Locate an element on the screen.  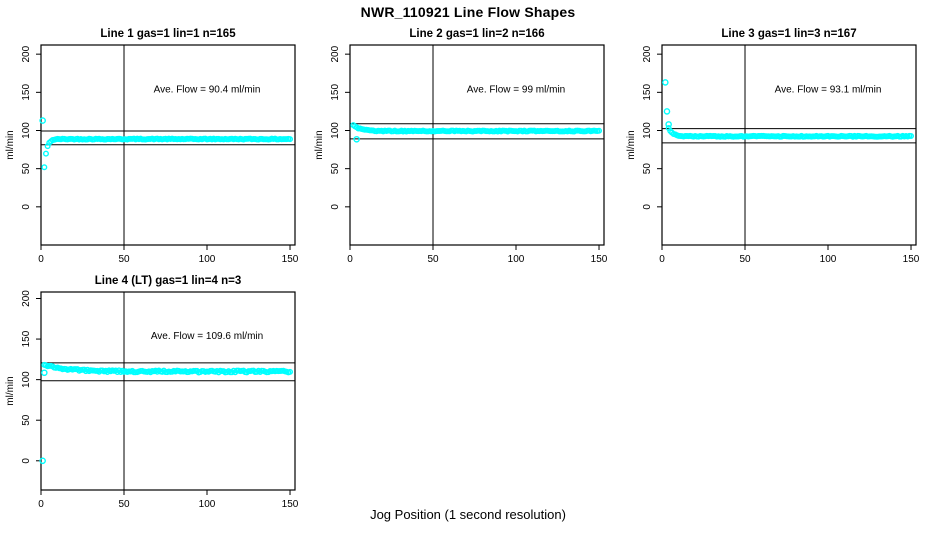
panel-title: Line 4 (LT) gas=1 lin=4 n=3 is located at coordinates (168, 281).